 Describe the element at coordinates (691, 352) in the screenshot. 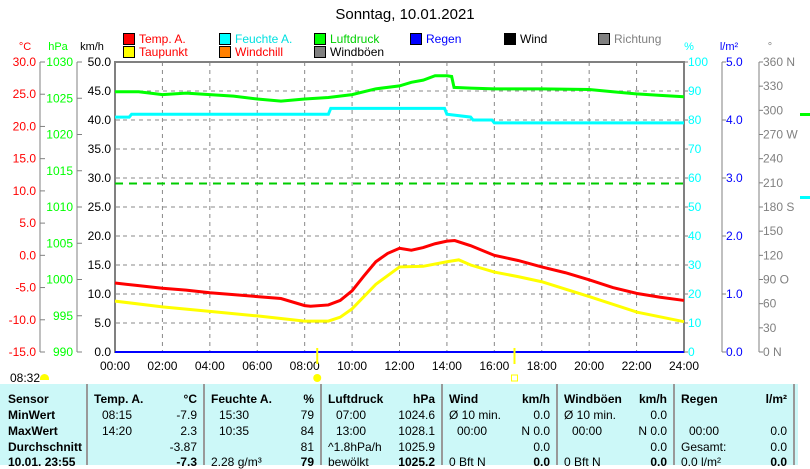

I see `axis-tick-label: 0` at that location.